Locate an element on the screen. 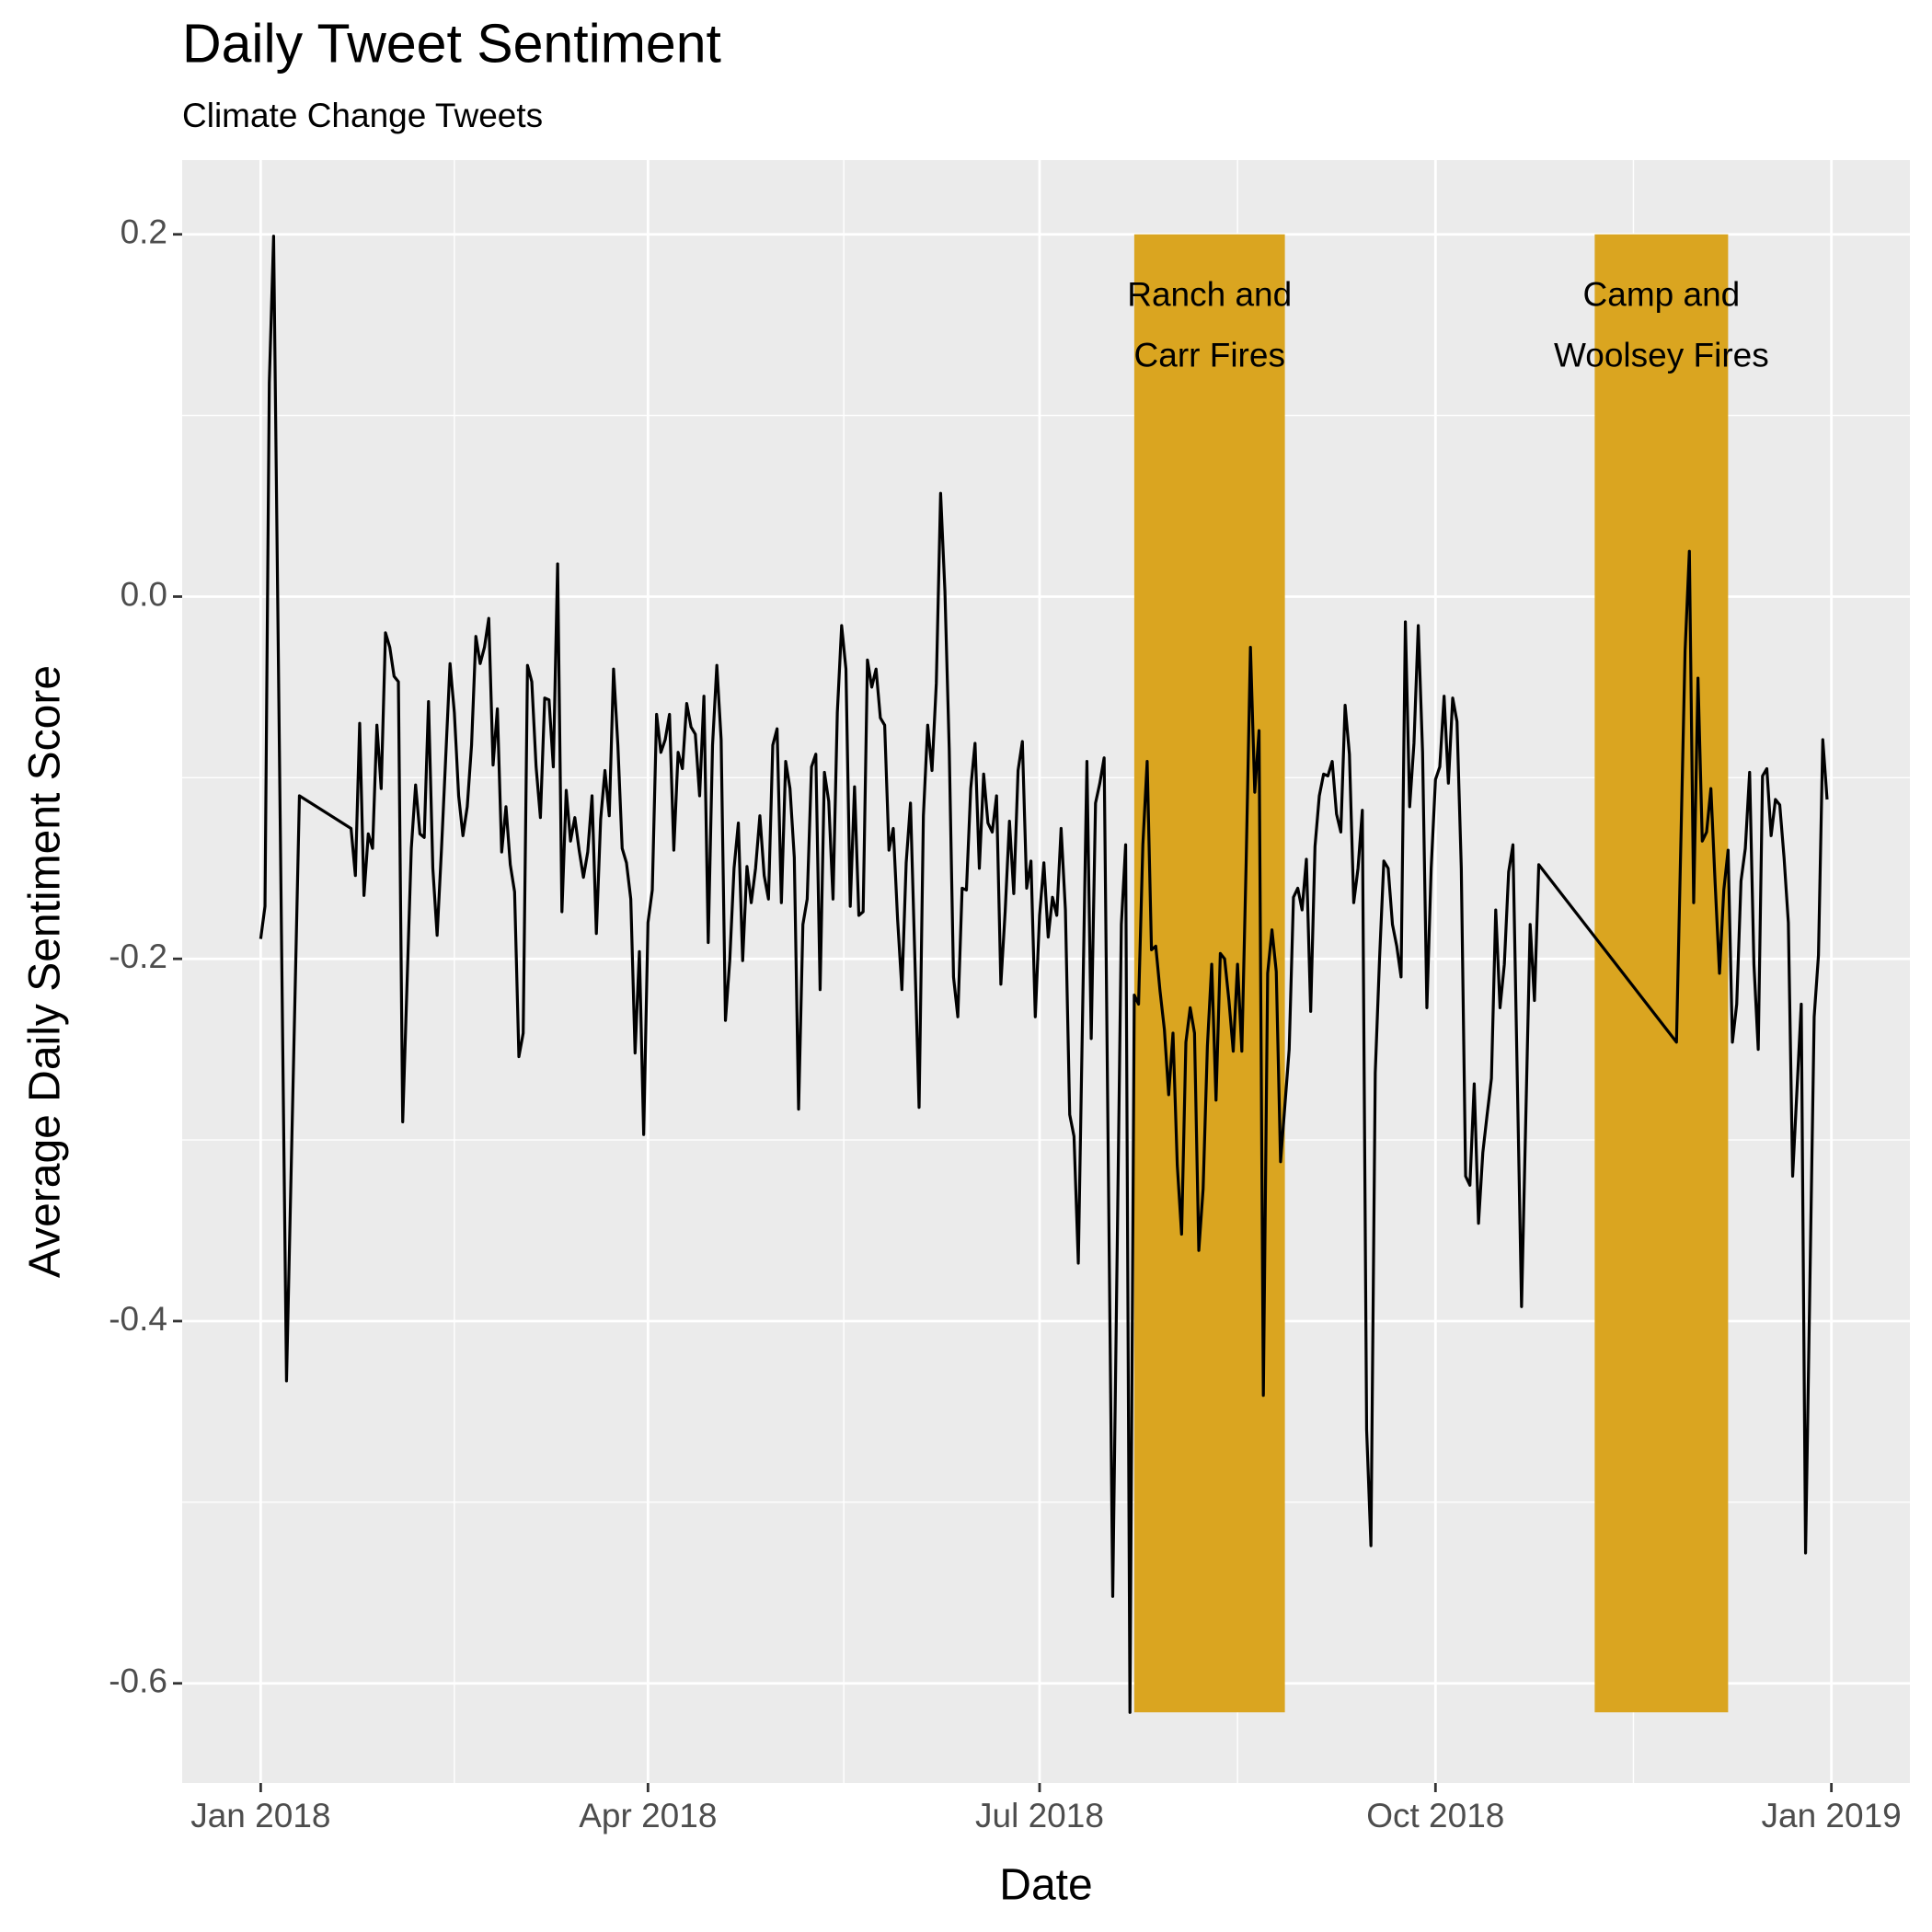 Image resolution: width=1932 pixels, height=1932 pixels. x-tick-label: Jan 2019 is located at coordinates (1832, 1815).